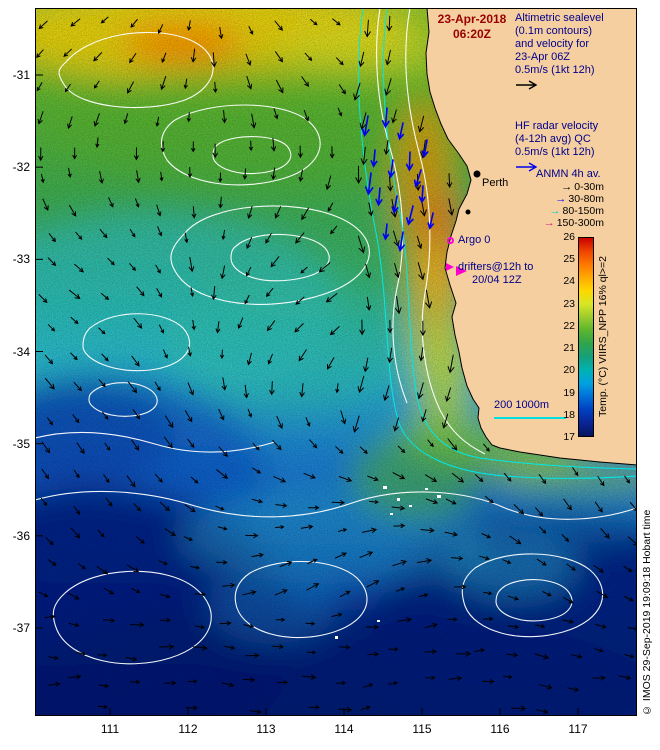 The width and height of the screenshot is (660, 750). I want to click on drifters-legend: drifters@12h to 20/04 12Z, so click(489, 274).